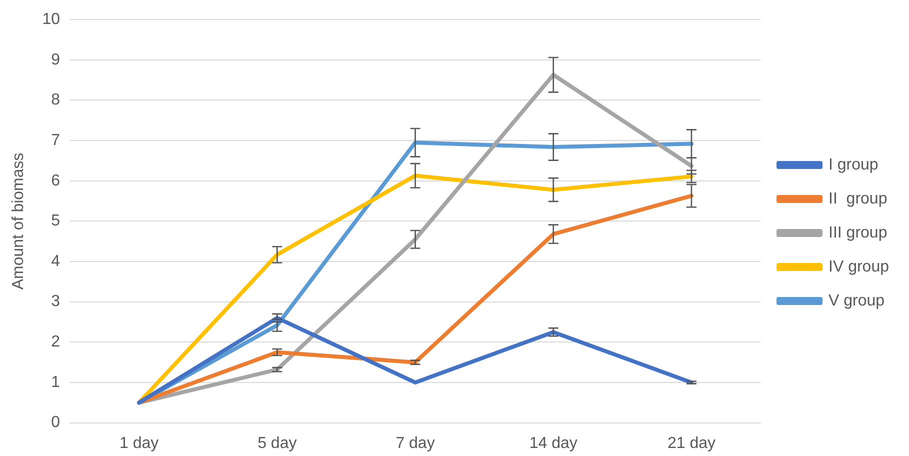 Image resolution: width=909 pixels, height=456 pixels. Describe the element at coordinates (55, 301) in the screenshot. I see `y-tick-label: 3` at that location.